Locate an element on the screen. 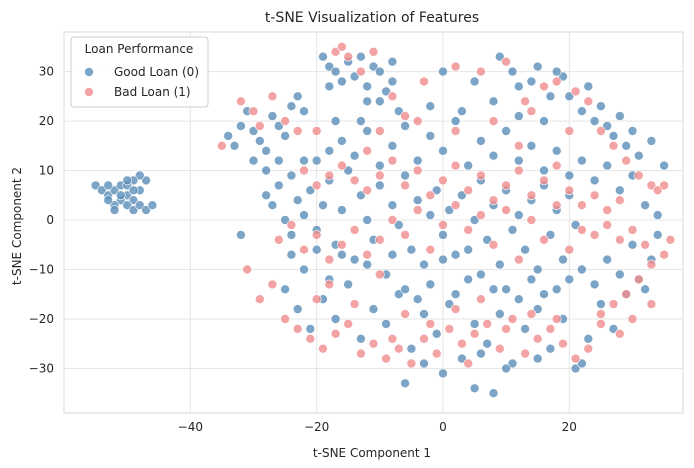 Image resolution: width=694 pixels, height=468 pixels. legend-title: Loan Performance is located at coordinates (139, 49).